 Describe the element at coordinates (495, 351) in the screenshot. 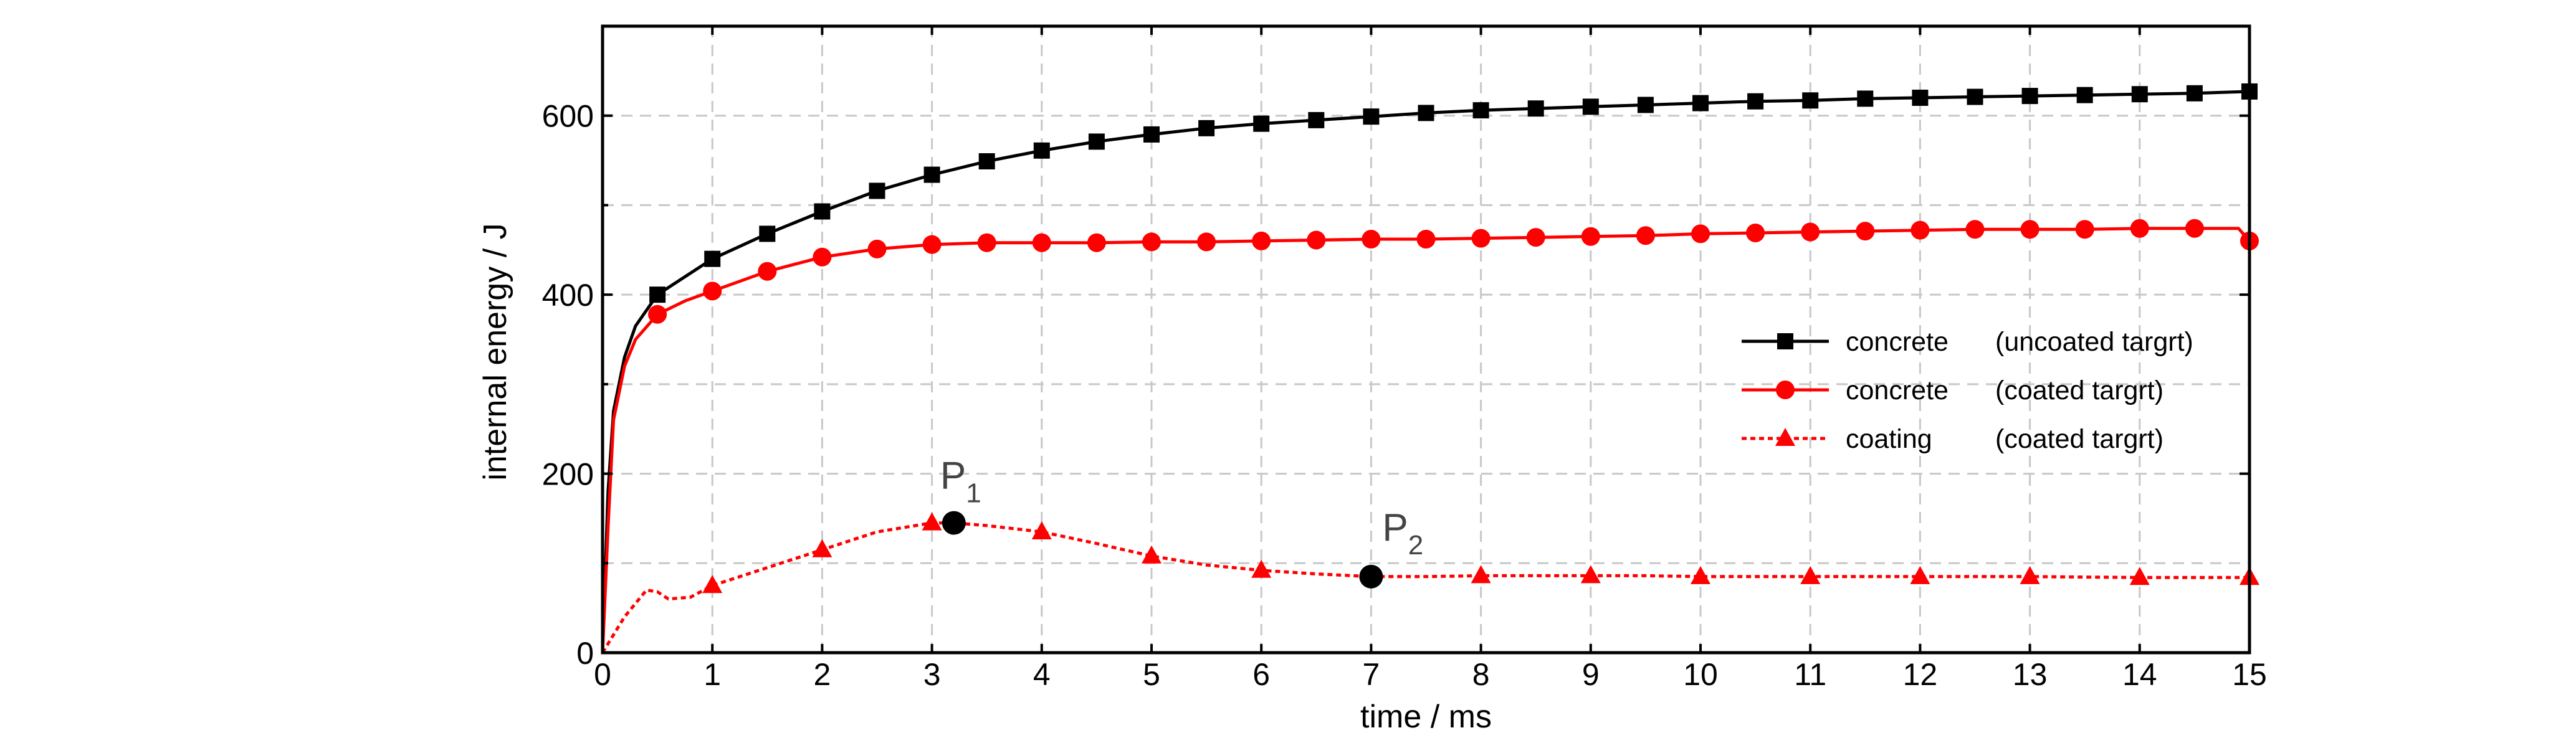

I see `y-axis-title: internal energy / J` at that location.